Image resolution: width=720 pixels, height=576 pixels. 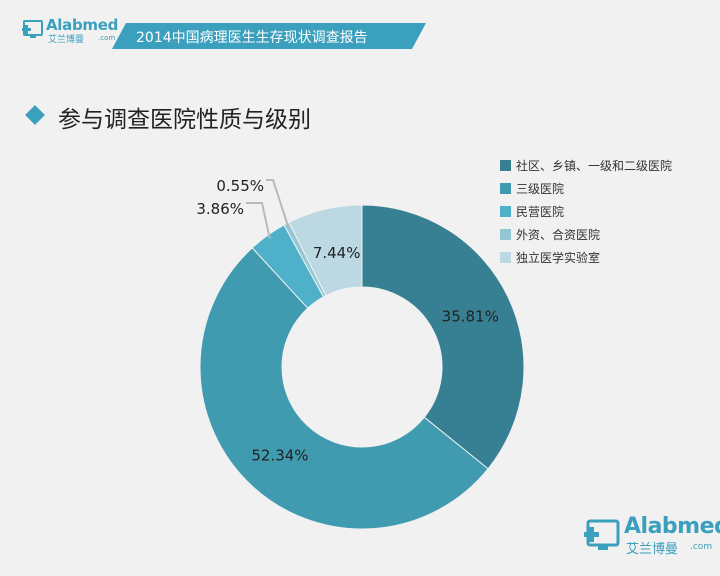 I want to click on report-banner: 2014中国病理医生生存现状调查报告, so click(x=269, y=36).